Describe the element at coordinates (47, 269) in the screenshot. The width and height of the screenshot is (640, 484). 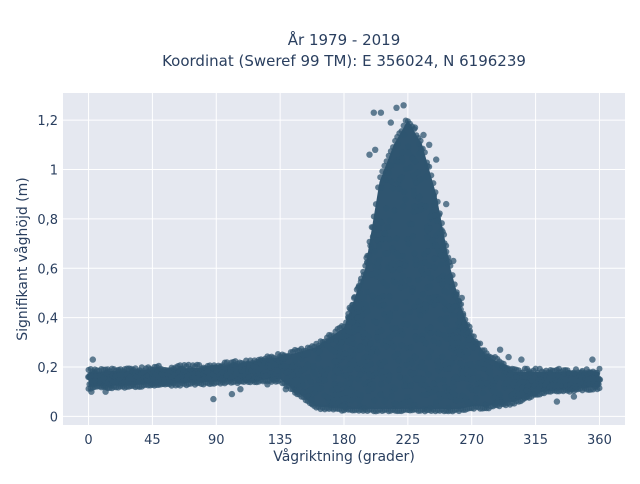
I see `y-axis-ticks: 0 0,2 0,4 0,6 0,8 1 1,2` at that location.